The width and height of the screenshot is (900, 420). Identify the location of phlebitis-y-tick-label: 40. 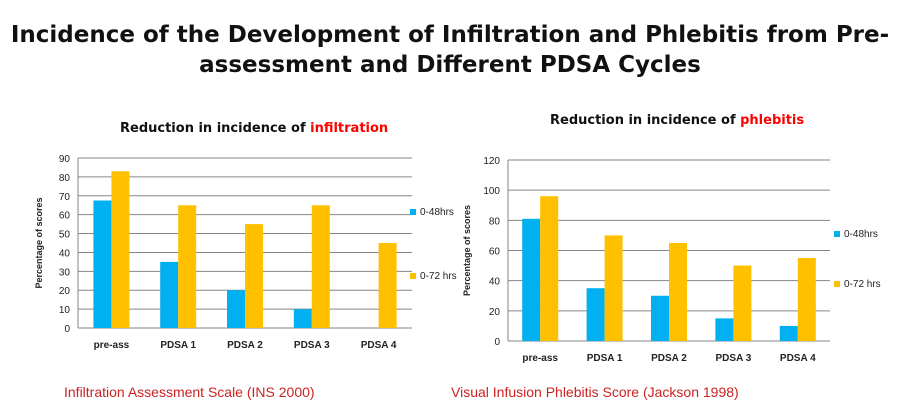
(495, 282).